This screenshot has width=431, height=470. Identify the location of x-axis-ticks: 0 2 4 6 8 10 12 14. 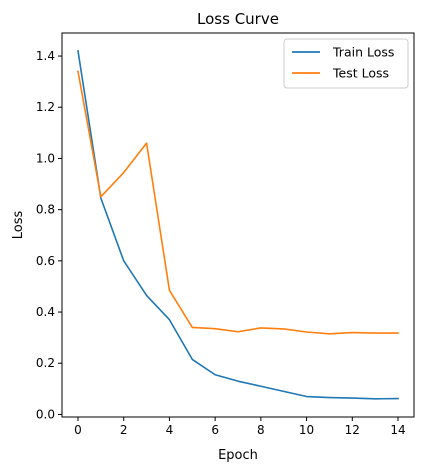
(240, 427).